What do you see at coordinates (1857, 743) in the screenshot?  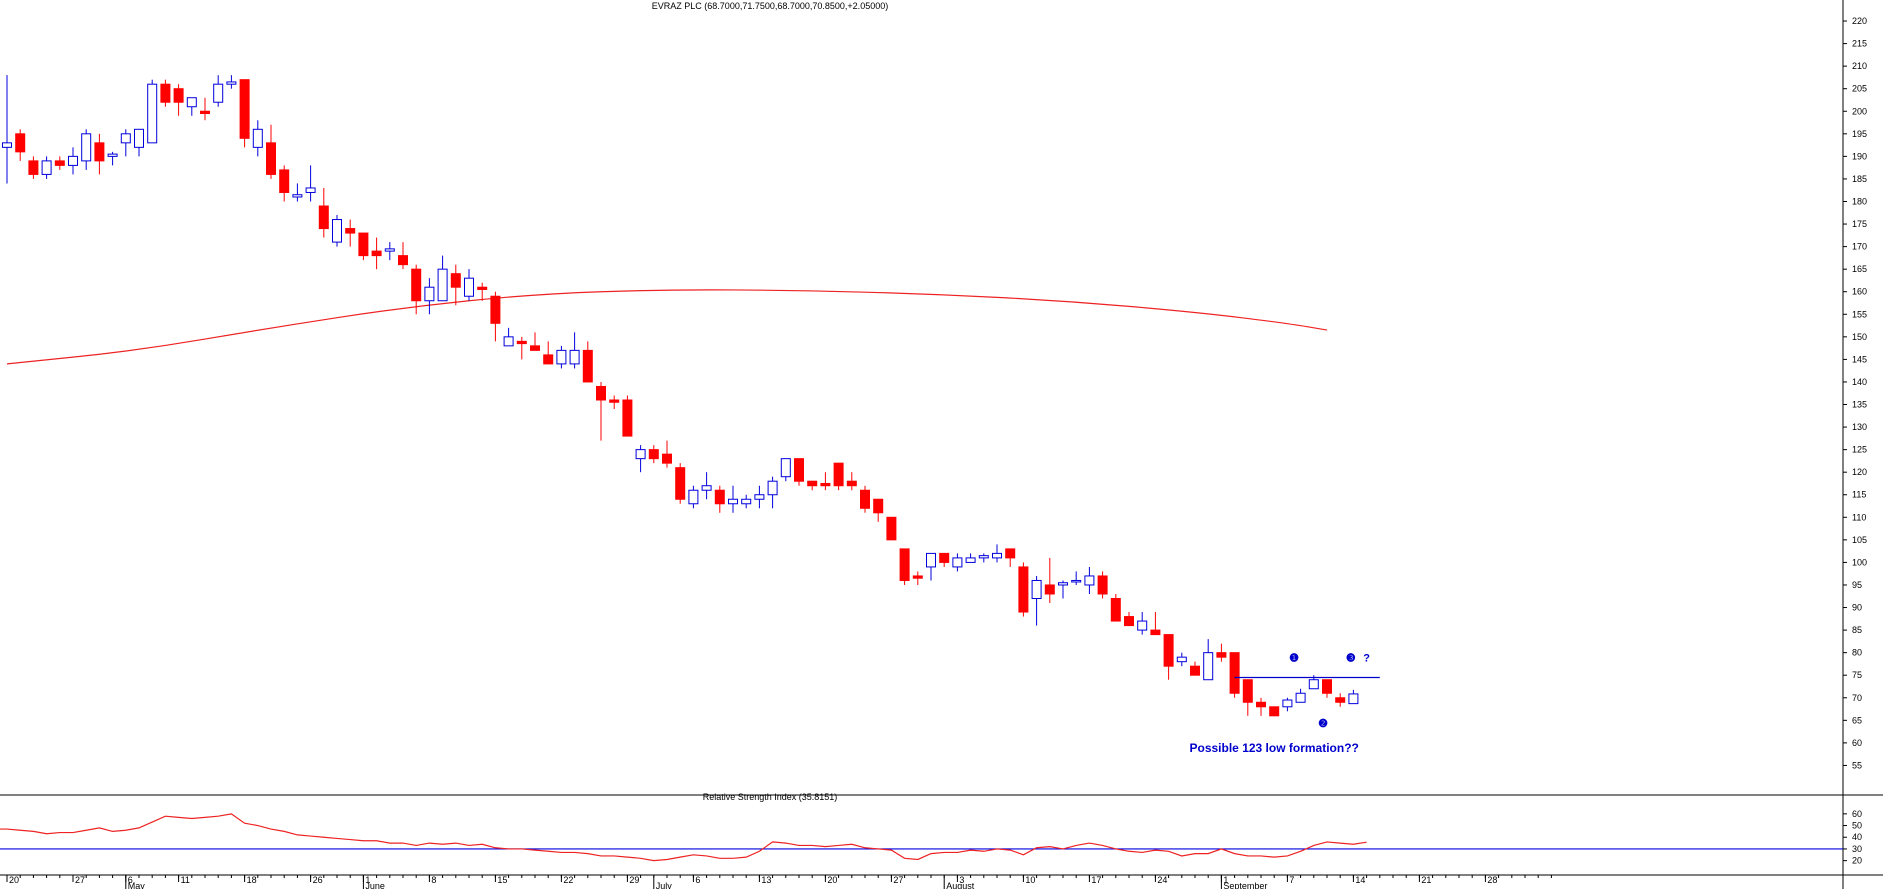 I see `price-y-tick-label: 60` at bounding box center [1857, 743].